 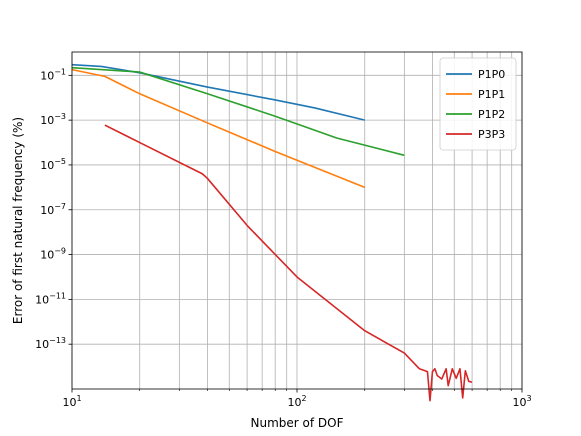 I want to click on y-axis-label: Error of first natural frequency (%), so click(x=18, y=220).